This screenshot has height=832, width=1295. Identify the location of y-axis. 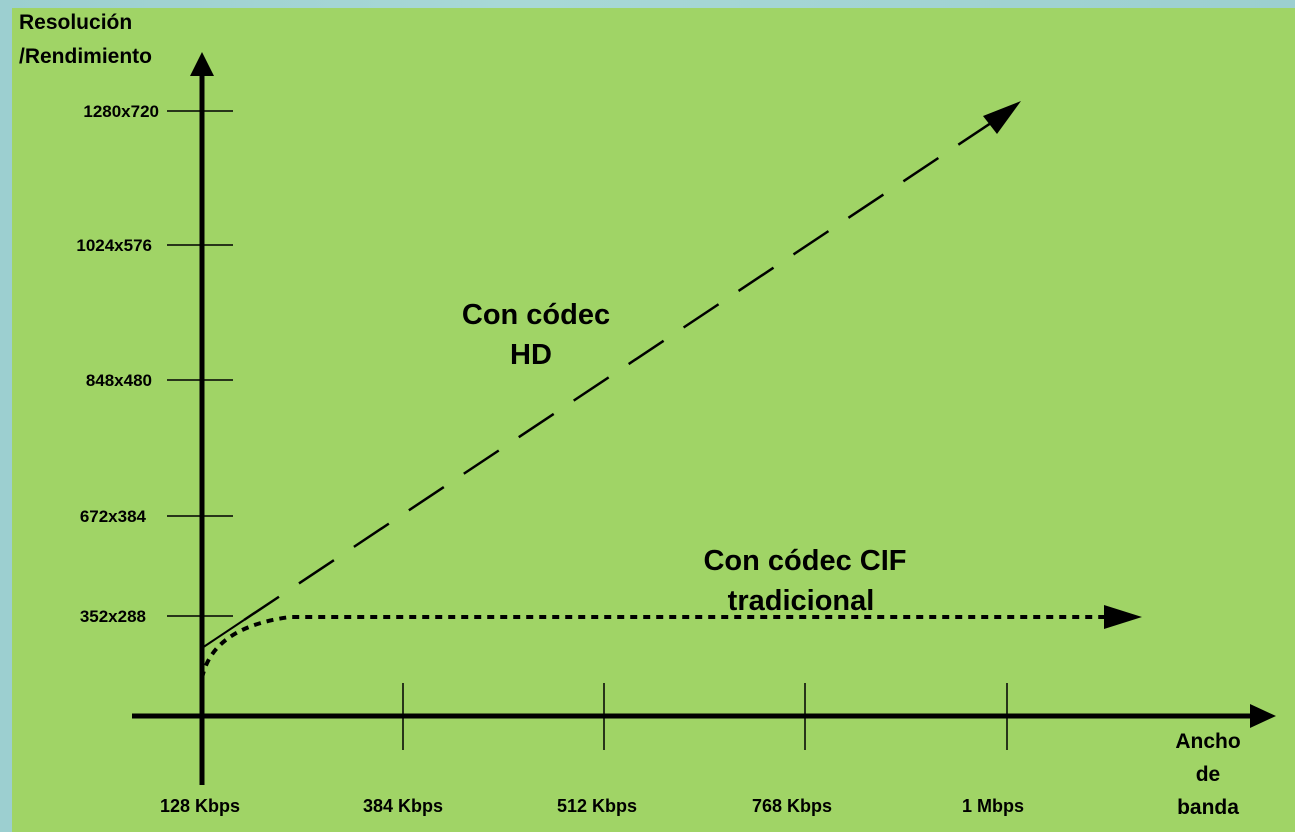
(202, 418).